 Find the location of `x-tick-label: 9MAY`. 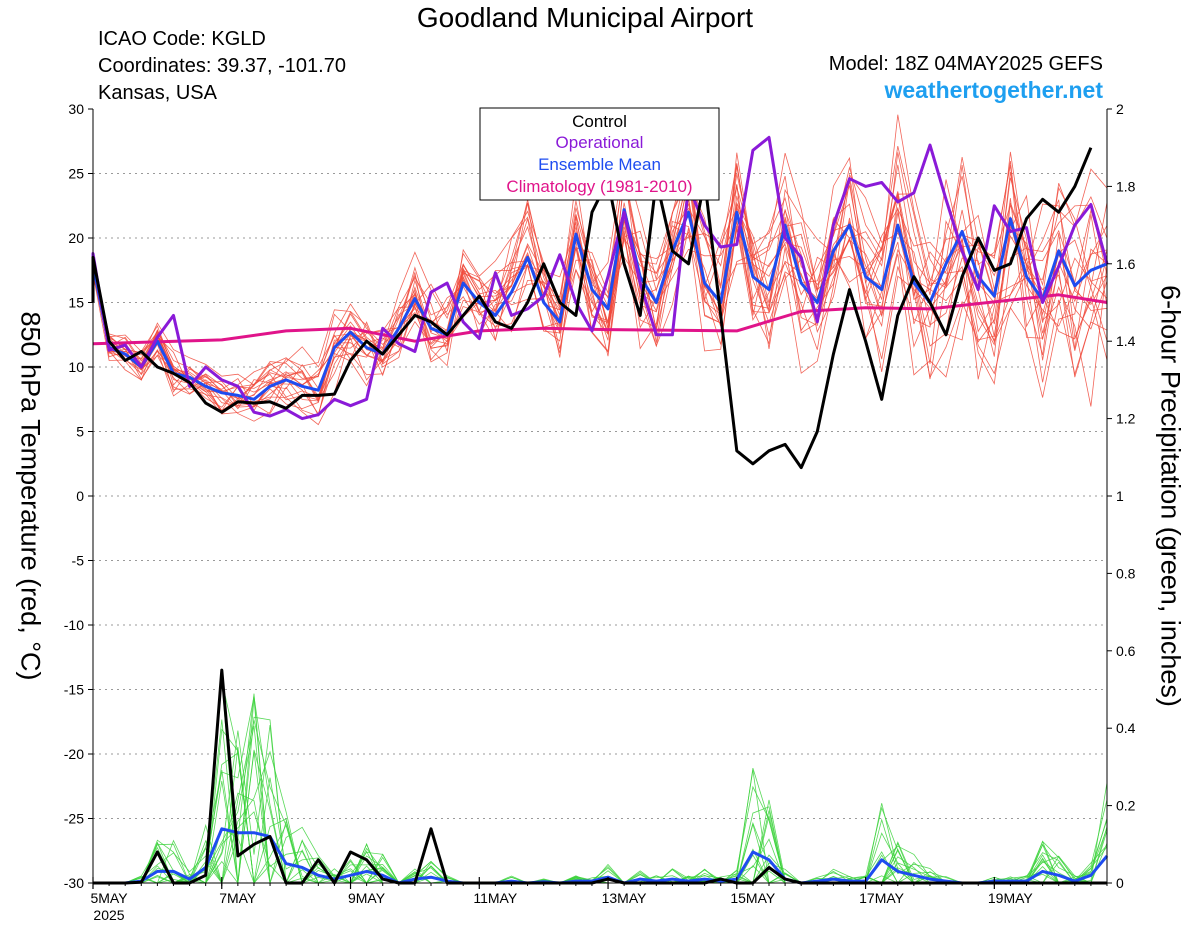

x-tick-label: 9MAY is located at coordinates (367, 898).